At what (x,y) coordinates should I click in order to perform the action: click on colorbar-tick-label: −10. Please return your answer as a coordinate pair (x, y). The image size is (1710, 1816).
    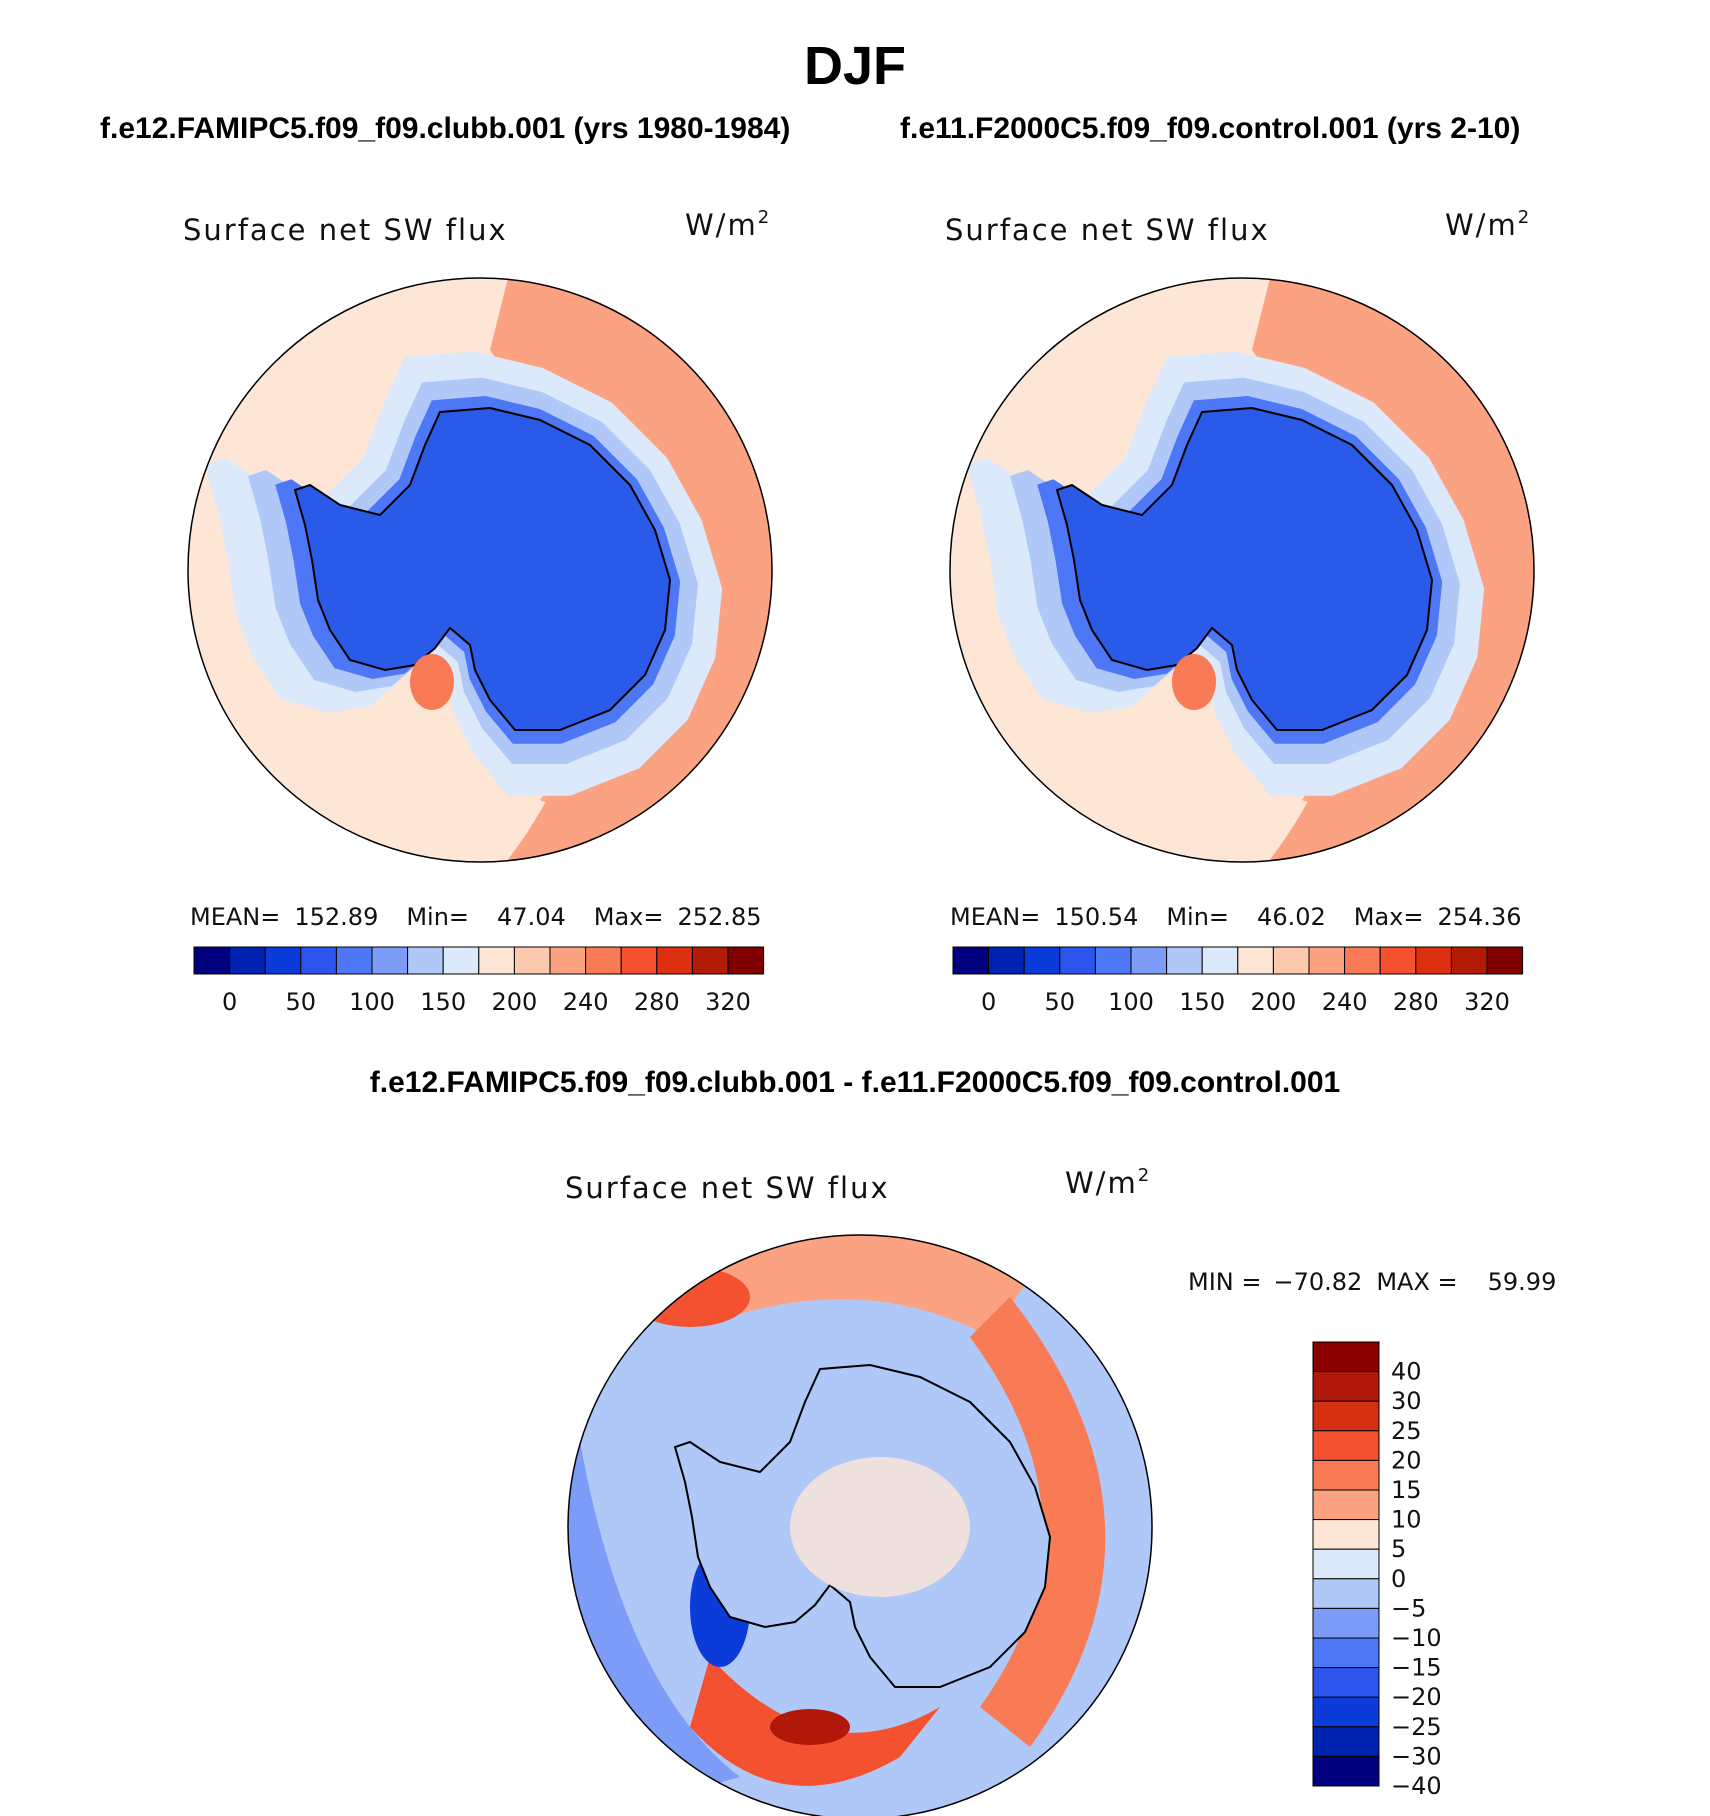
    Looking at the image, I should click on (1416, 1638).